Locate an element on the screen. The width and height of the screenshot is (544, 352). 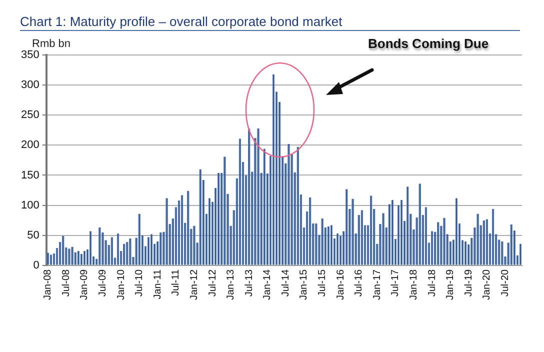
y-tick-label: 350 is located at coordinates (30, 55).